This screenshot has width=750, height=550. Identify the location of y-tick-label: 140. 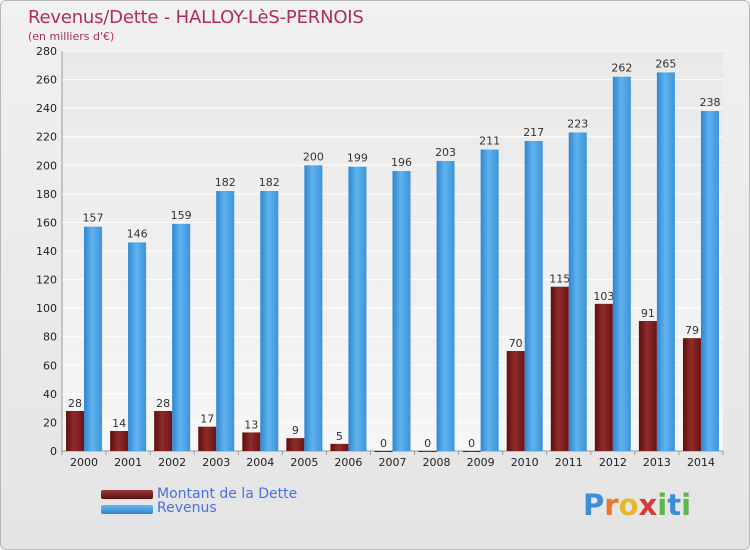
(46, 251).